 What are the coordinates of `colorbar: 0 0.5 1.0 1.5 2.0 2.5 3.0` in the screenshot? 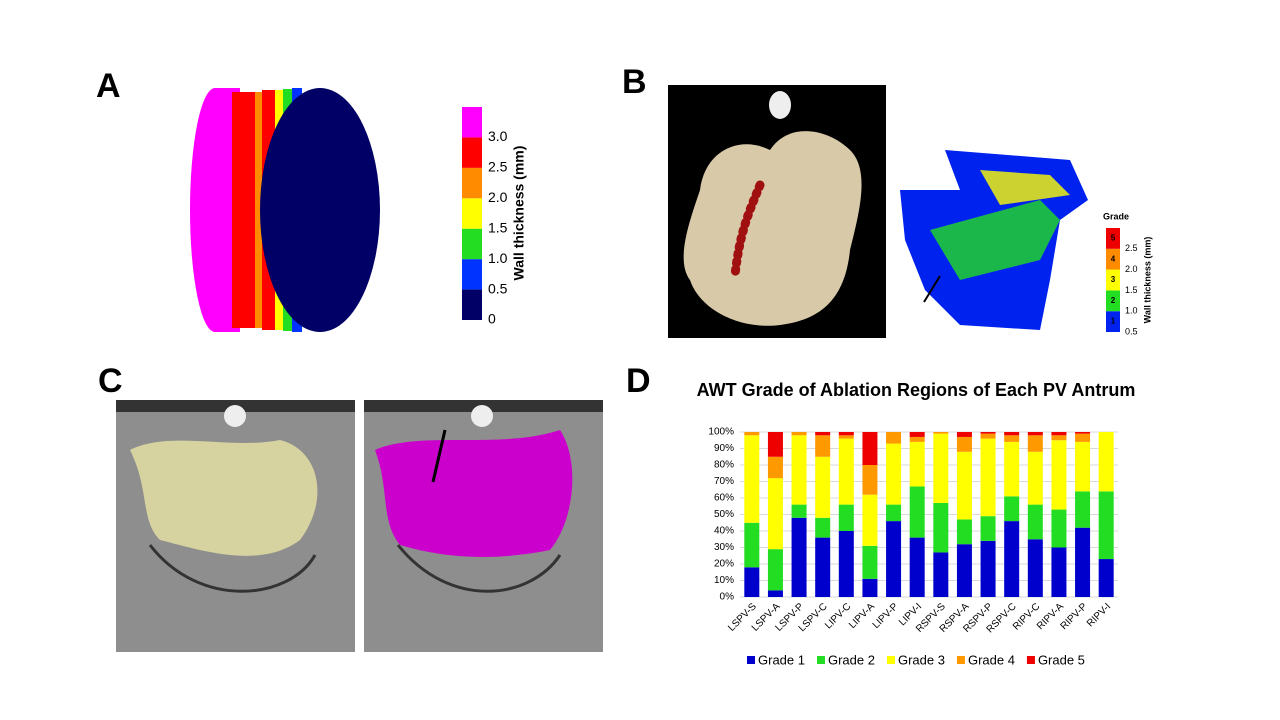 It's located at (485, 217).